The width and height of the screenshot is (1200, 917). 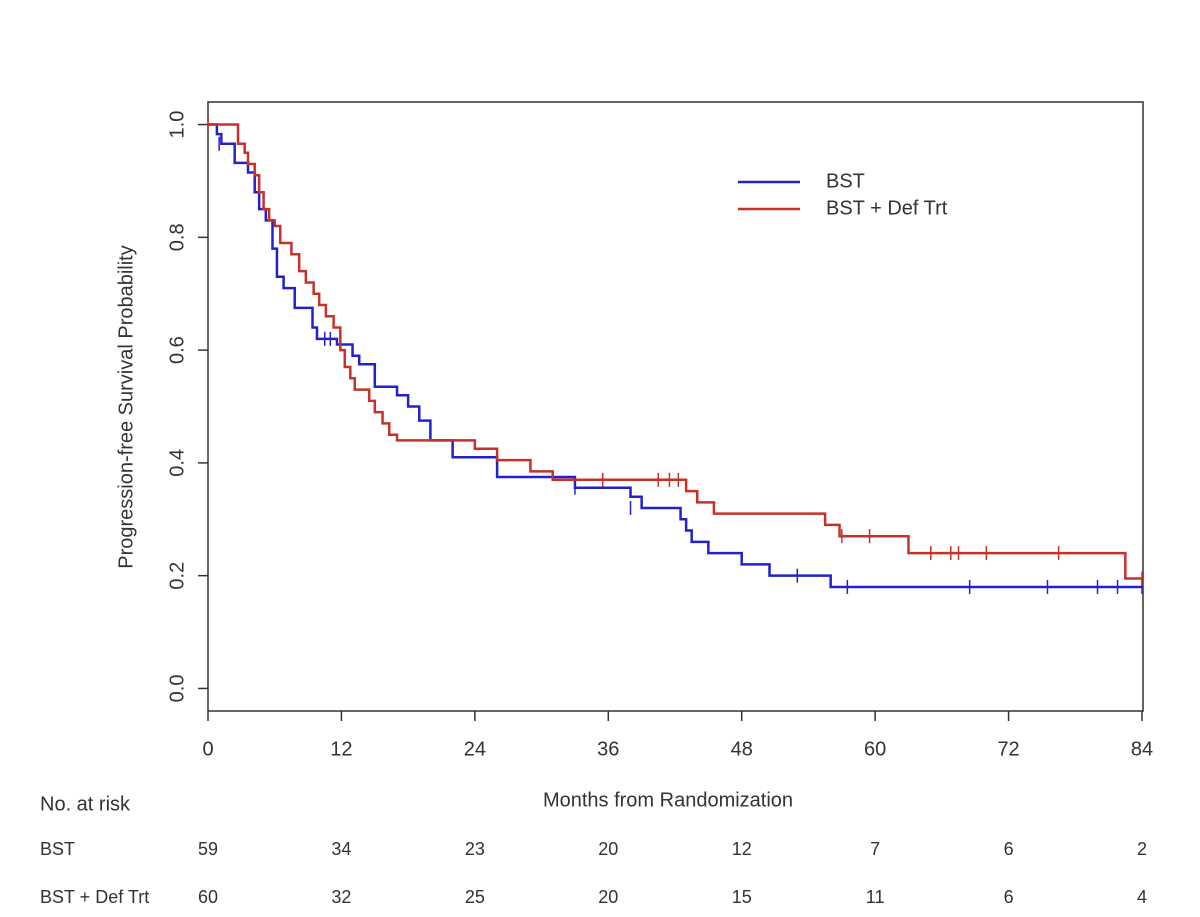 I want to click on y-tick-label: 0.0, so click(x=177, y=689).